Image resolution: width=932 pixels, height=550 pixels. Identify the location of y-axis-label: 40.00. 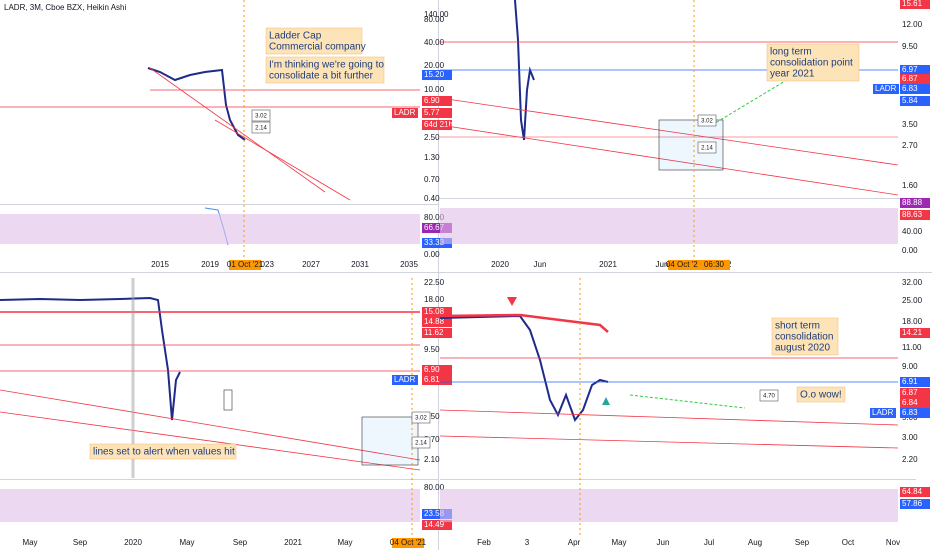
(434, 42).